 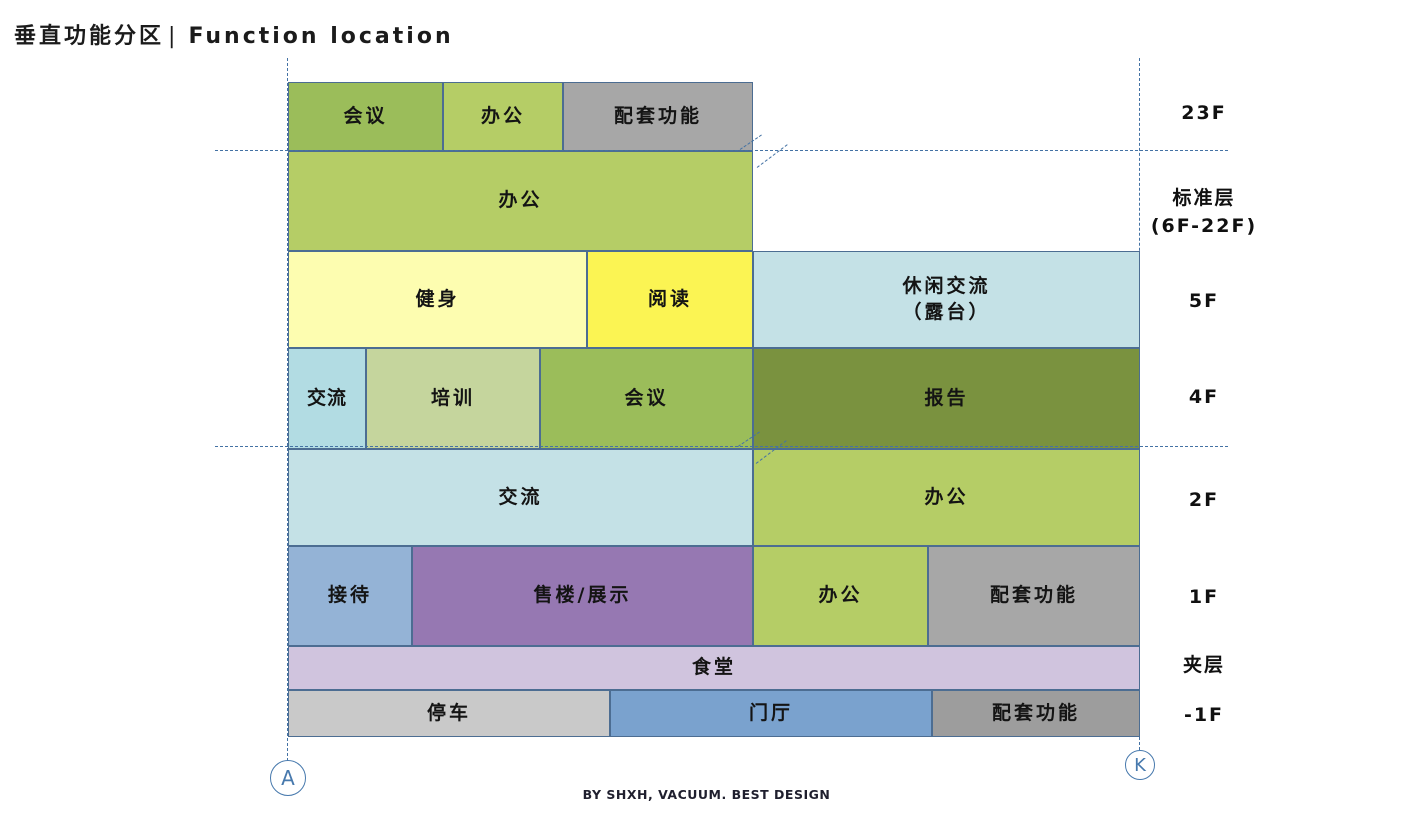 I want to click on page-title-zh: 垂直功能分区, so click(x=89, y=36).